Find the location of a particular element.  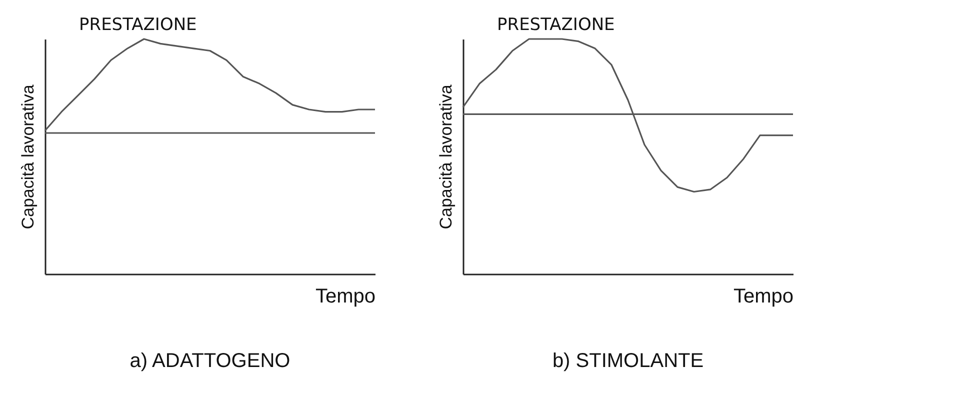

text: a) ADATTOGENO is located at coordinates (210, 361).